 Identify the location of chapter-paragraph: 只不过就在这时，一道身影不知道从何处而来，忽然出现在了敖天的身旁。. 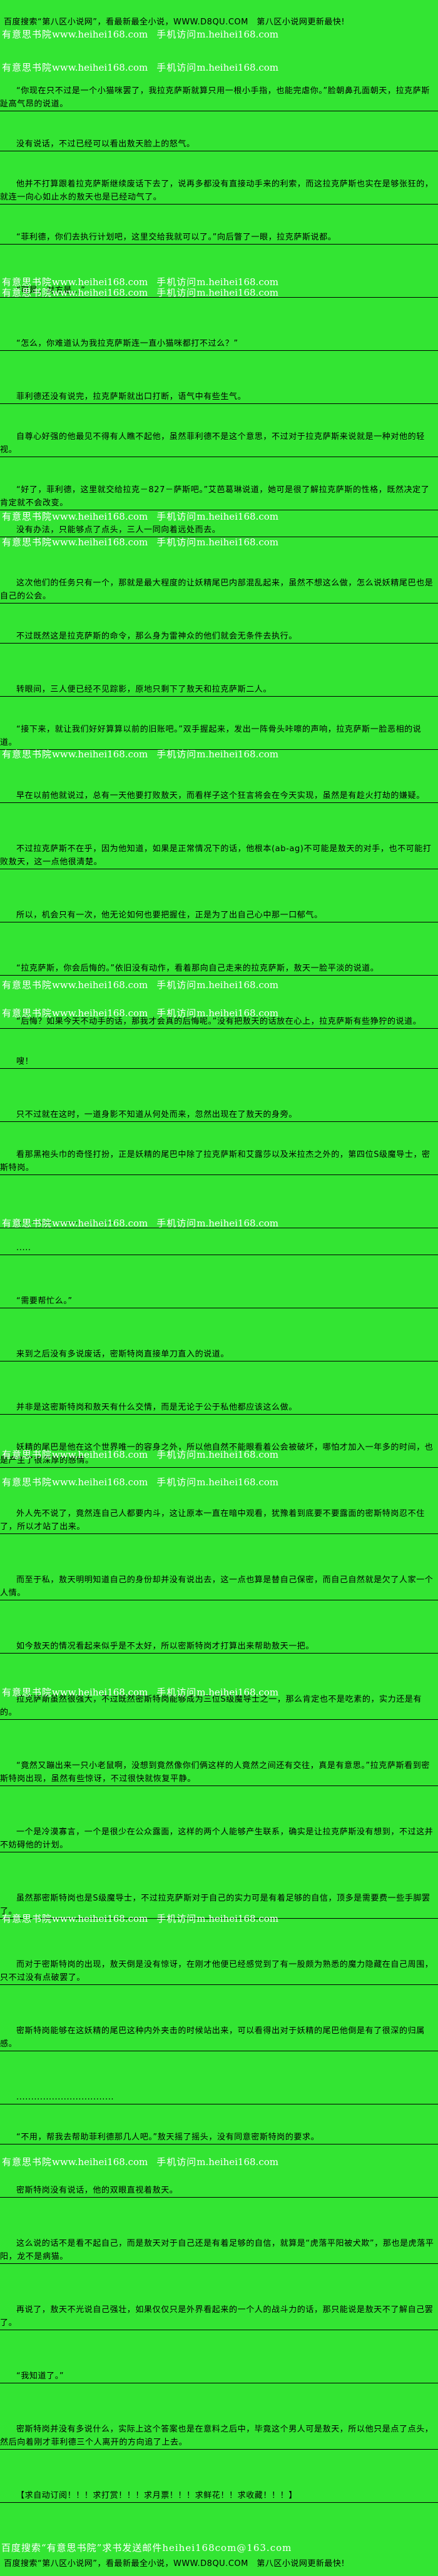
(219, 1115).